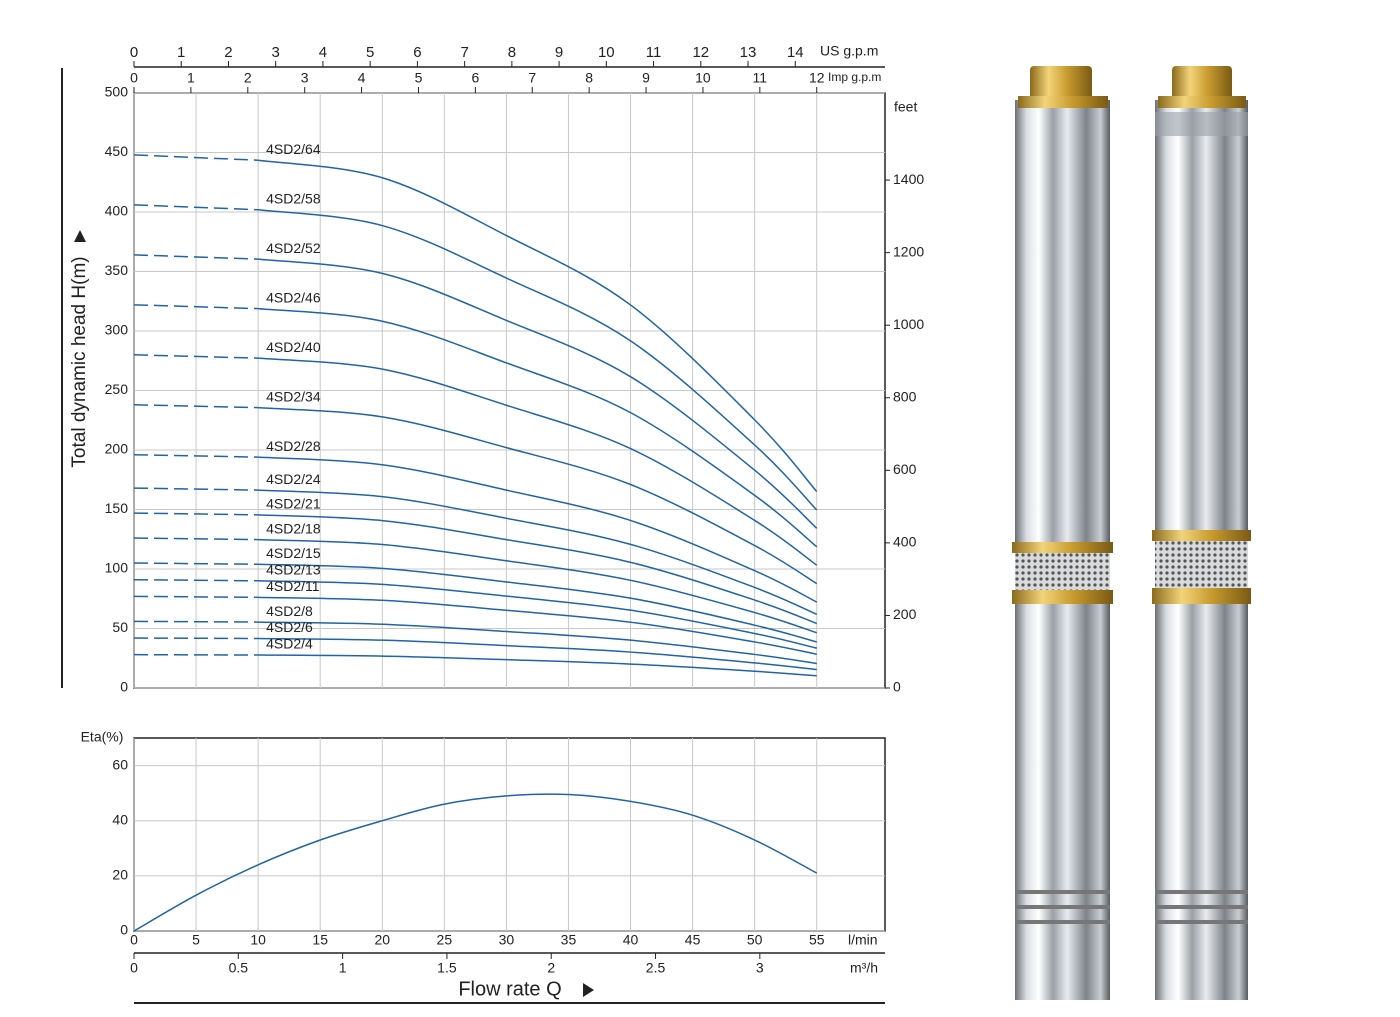 This screenshot has height=1017, width=1400. Describe the element at coordinates (551, 968) in the screenshot. I see `x2-tick-label: 2` at that location.